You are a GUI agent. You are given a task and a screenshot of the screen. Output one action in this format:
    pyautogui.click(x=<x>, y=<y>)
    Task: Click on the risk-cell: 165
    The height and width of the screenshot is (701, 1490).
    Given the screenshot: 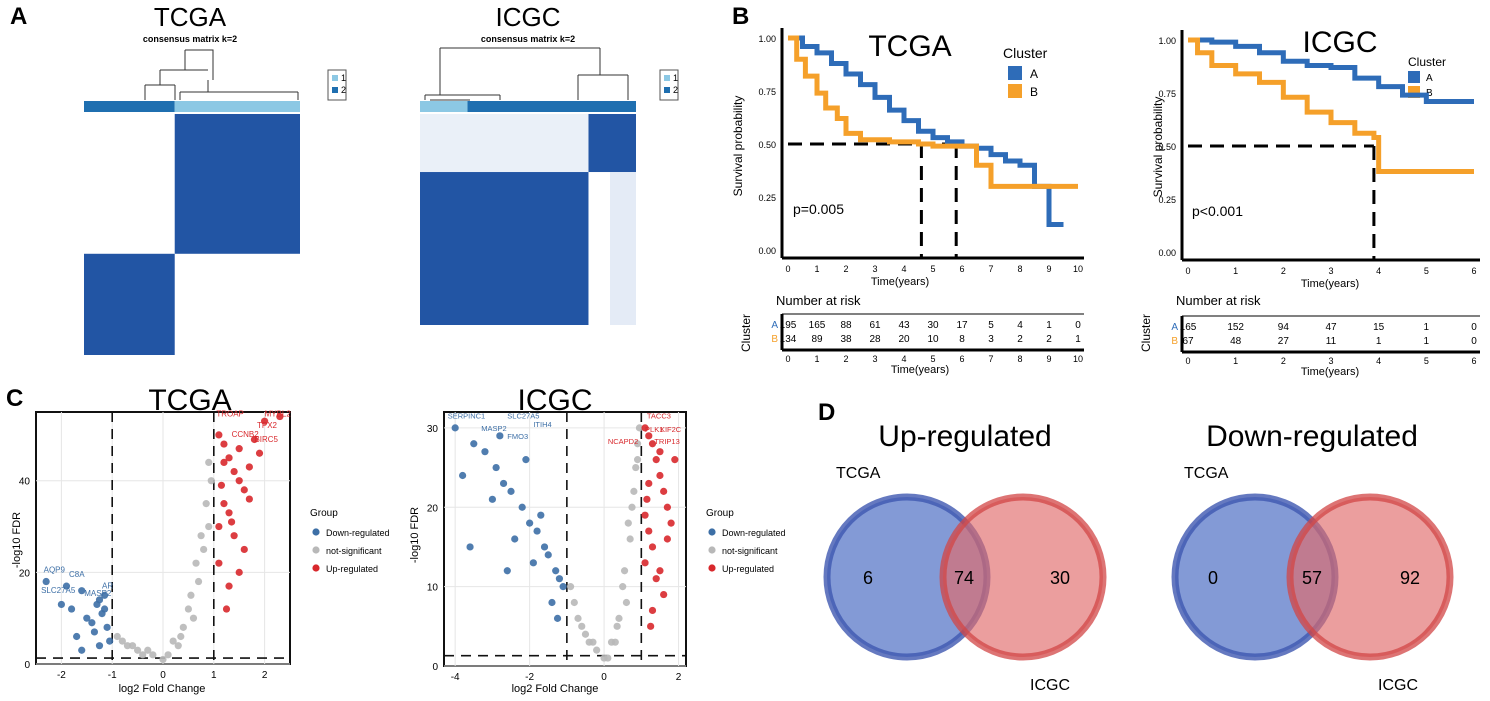 What is the action you would take?
    pyautogui.click(x=1188, y=327)
    